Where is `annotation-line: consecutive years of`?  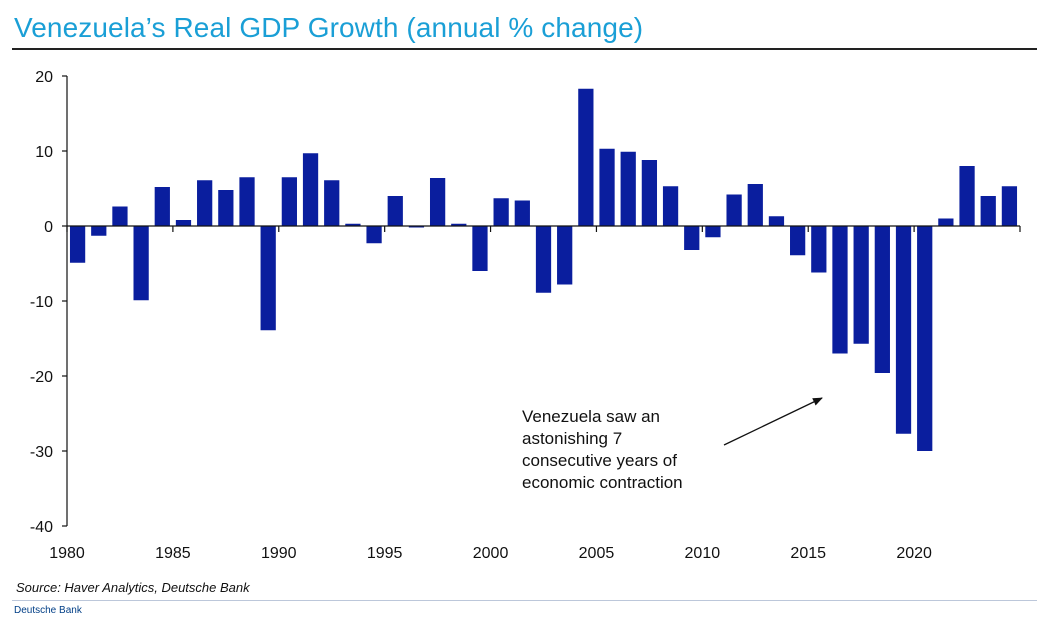
annotation-line: consecutive years of is located at coordinates (599, 460).